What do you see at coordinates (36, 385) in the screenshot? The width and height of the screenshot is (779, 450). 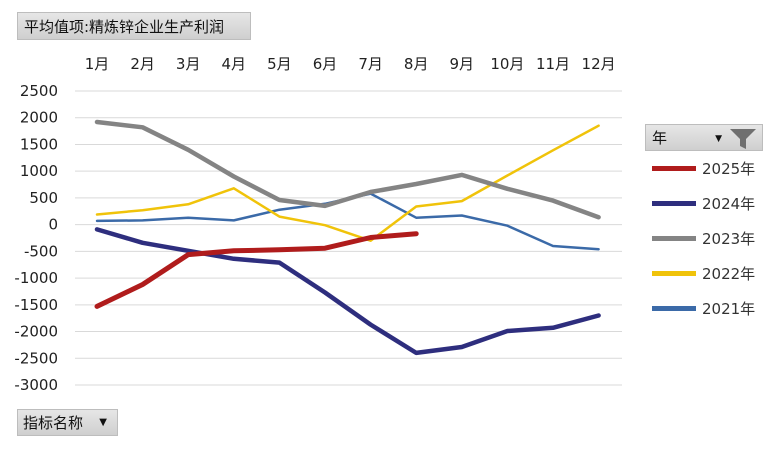 I see `y-tick-label: -3000` at bounding box center [36, 385].